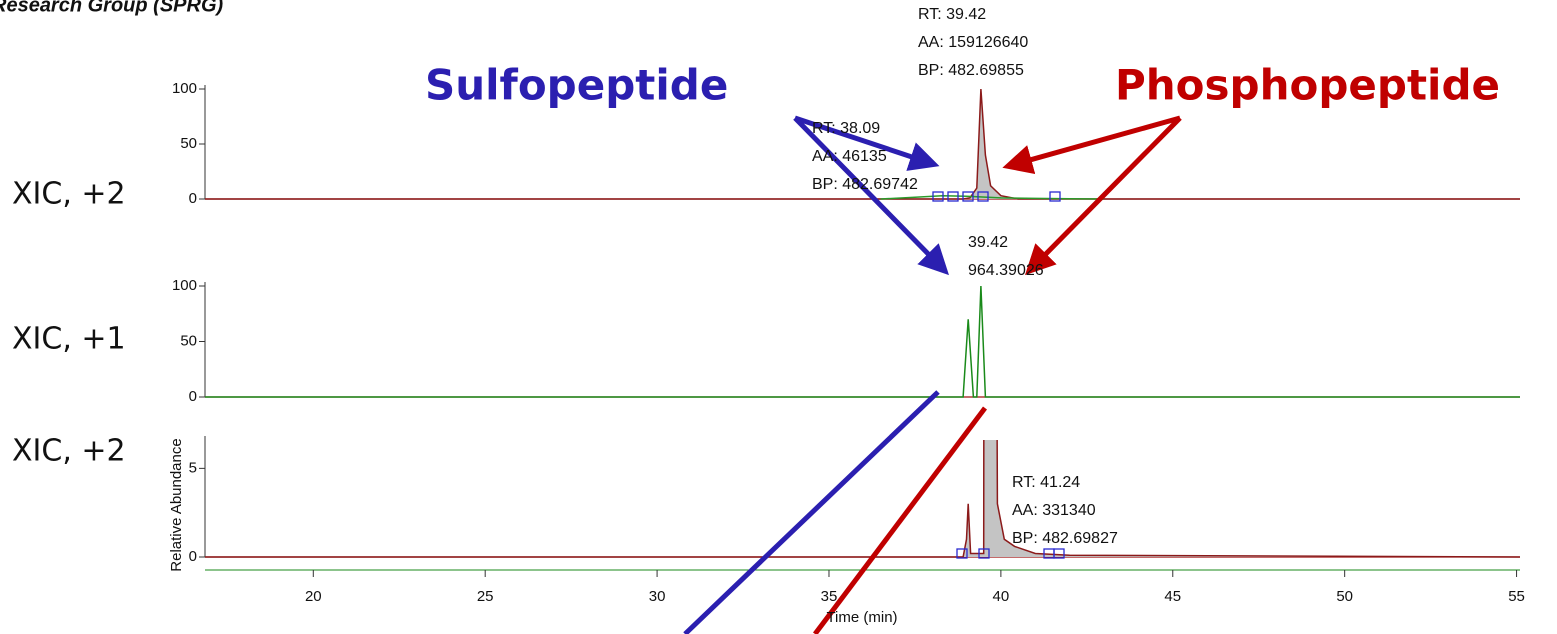 The height and width of the screenshot is (634, 1557). I want to click on y-tick-label: 5, so click(193, 467).